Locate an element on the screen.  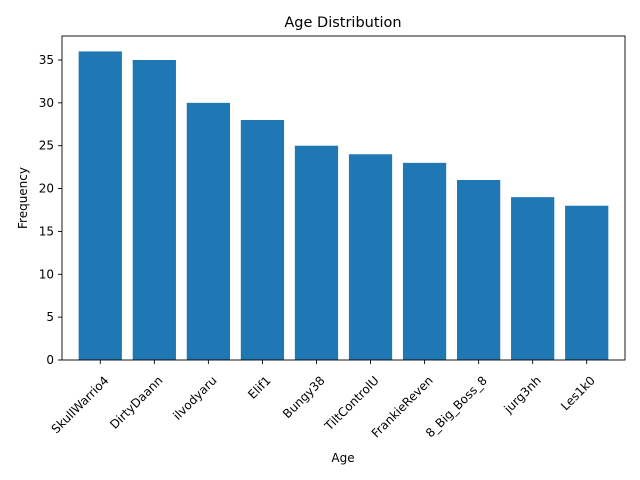
y-axis: 0 5 10 15 20 25 30 35 is located at coordinates (50, 210).